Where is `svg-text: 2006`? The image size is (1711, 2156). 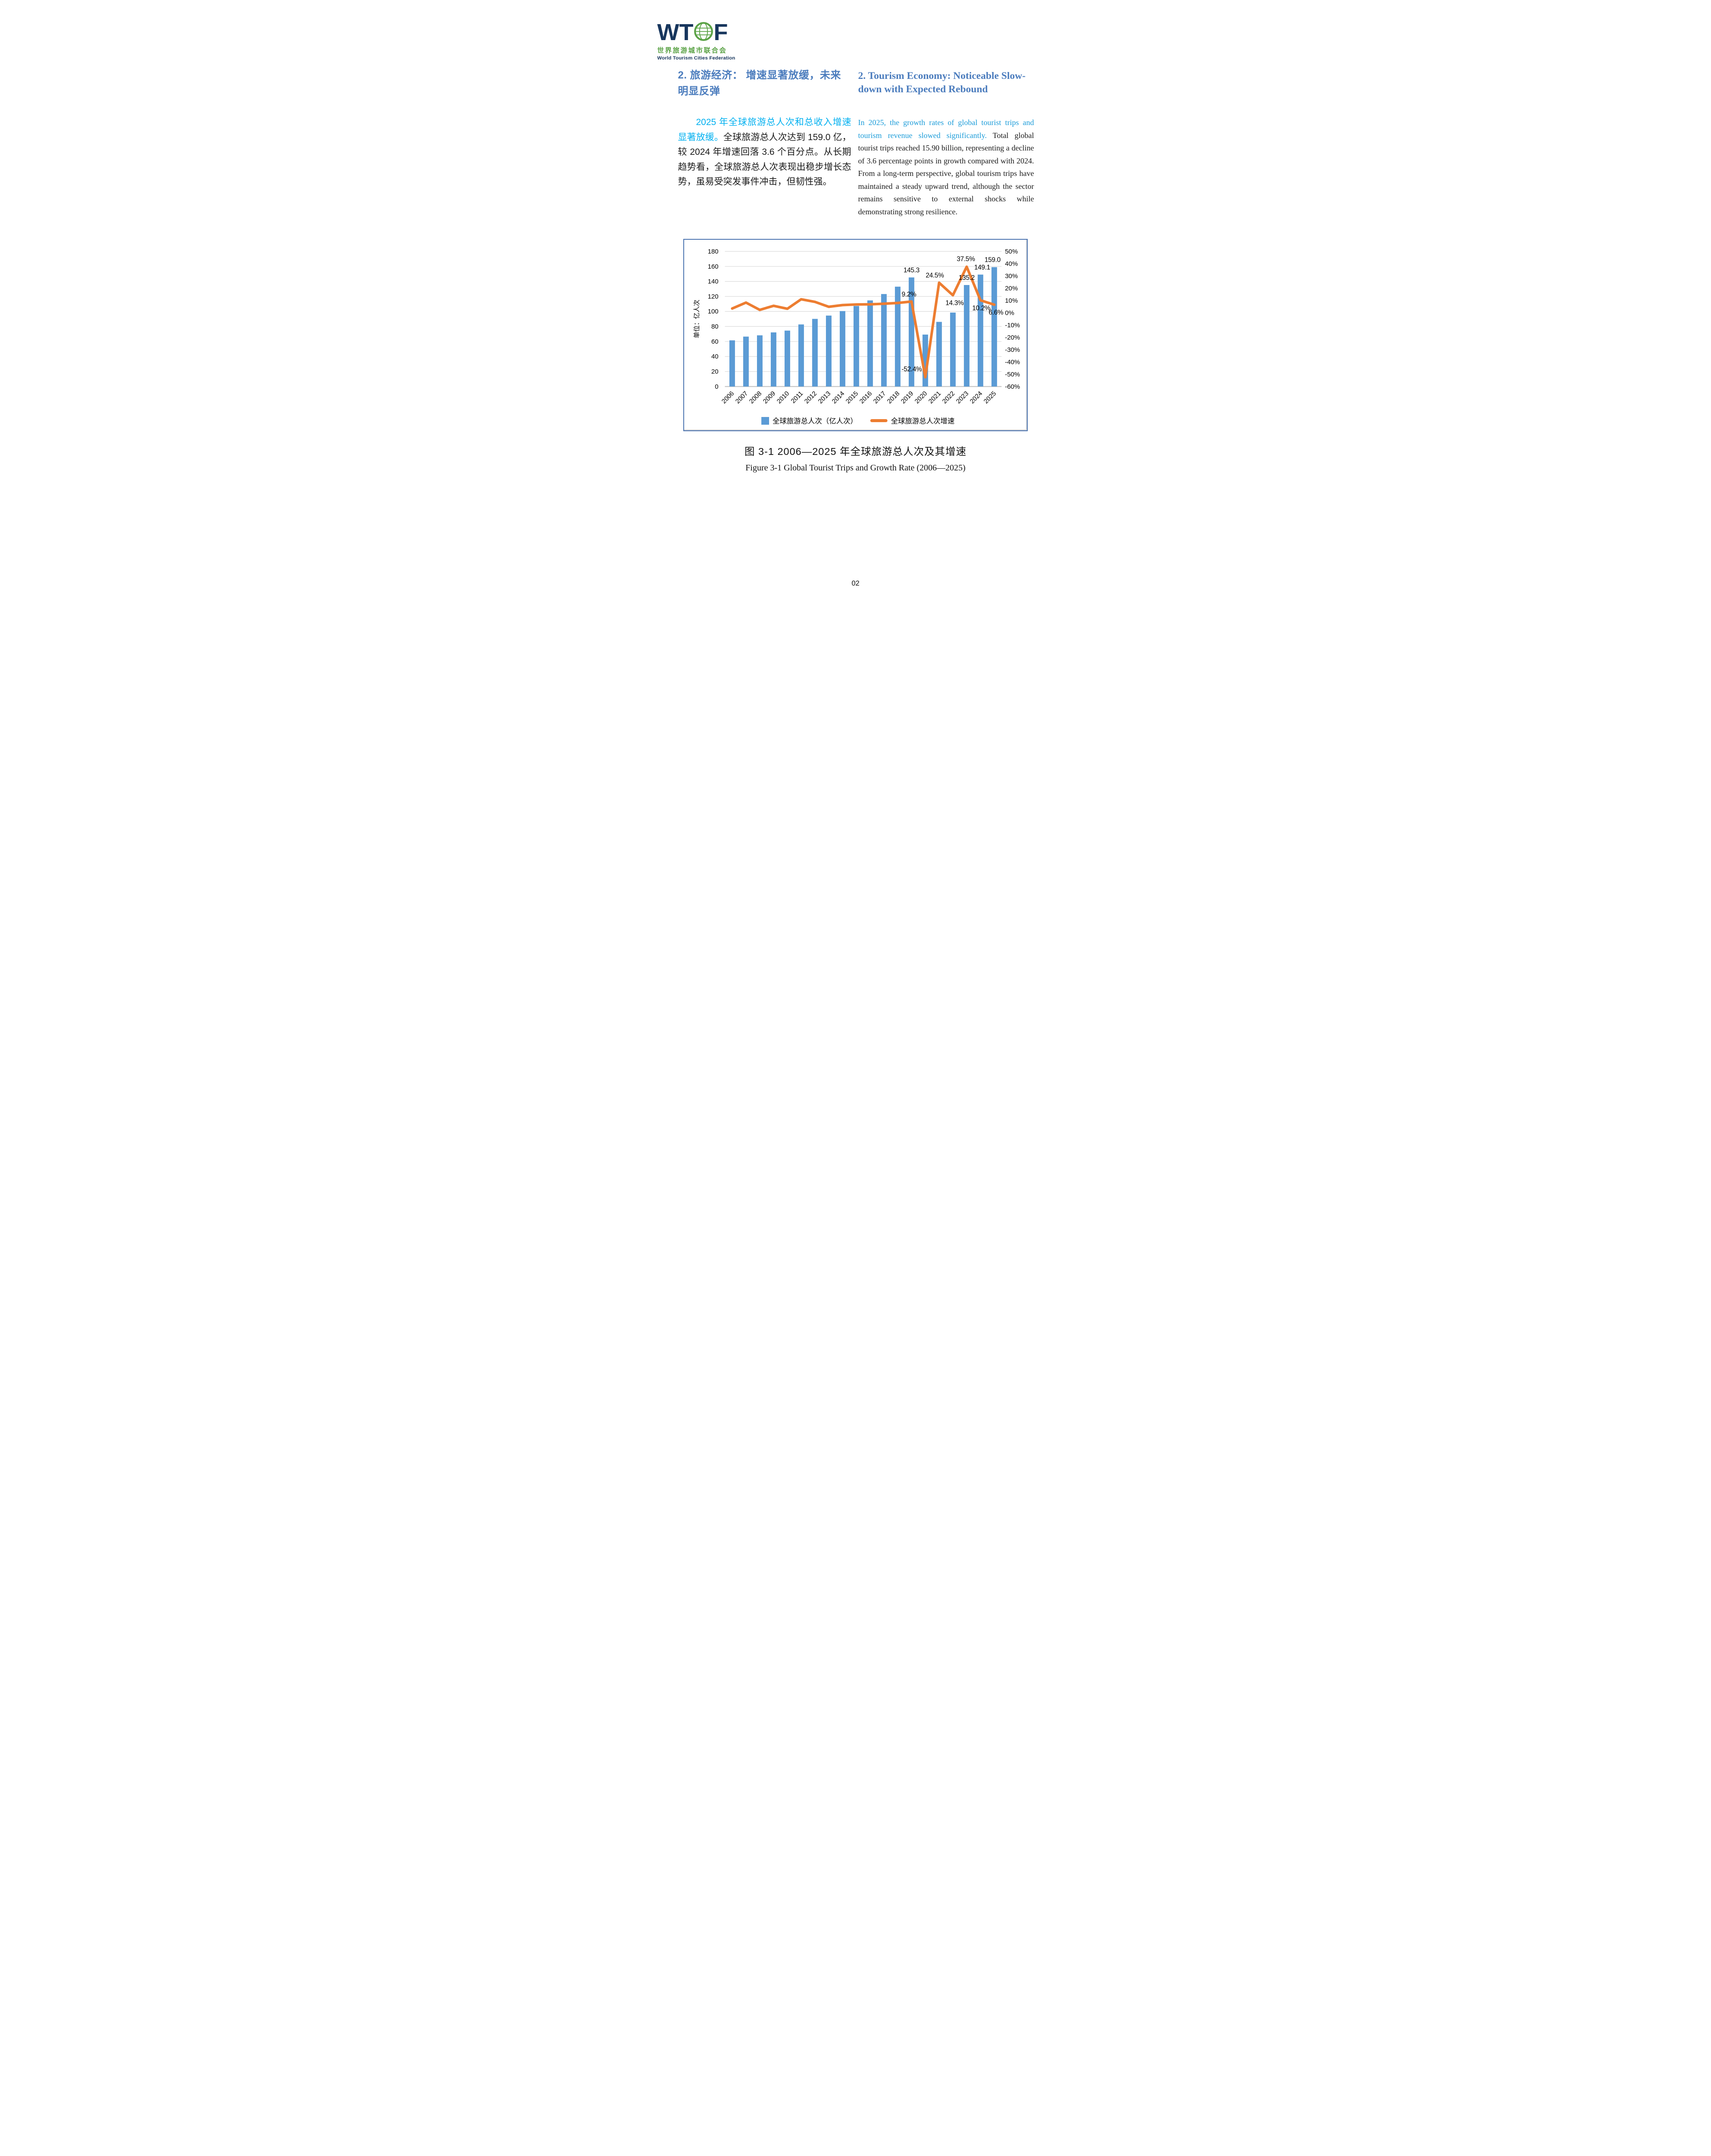
svg-text: 2006 is located at coordinates (727, 397).